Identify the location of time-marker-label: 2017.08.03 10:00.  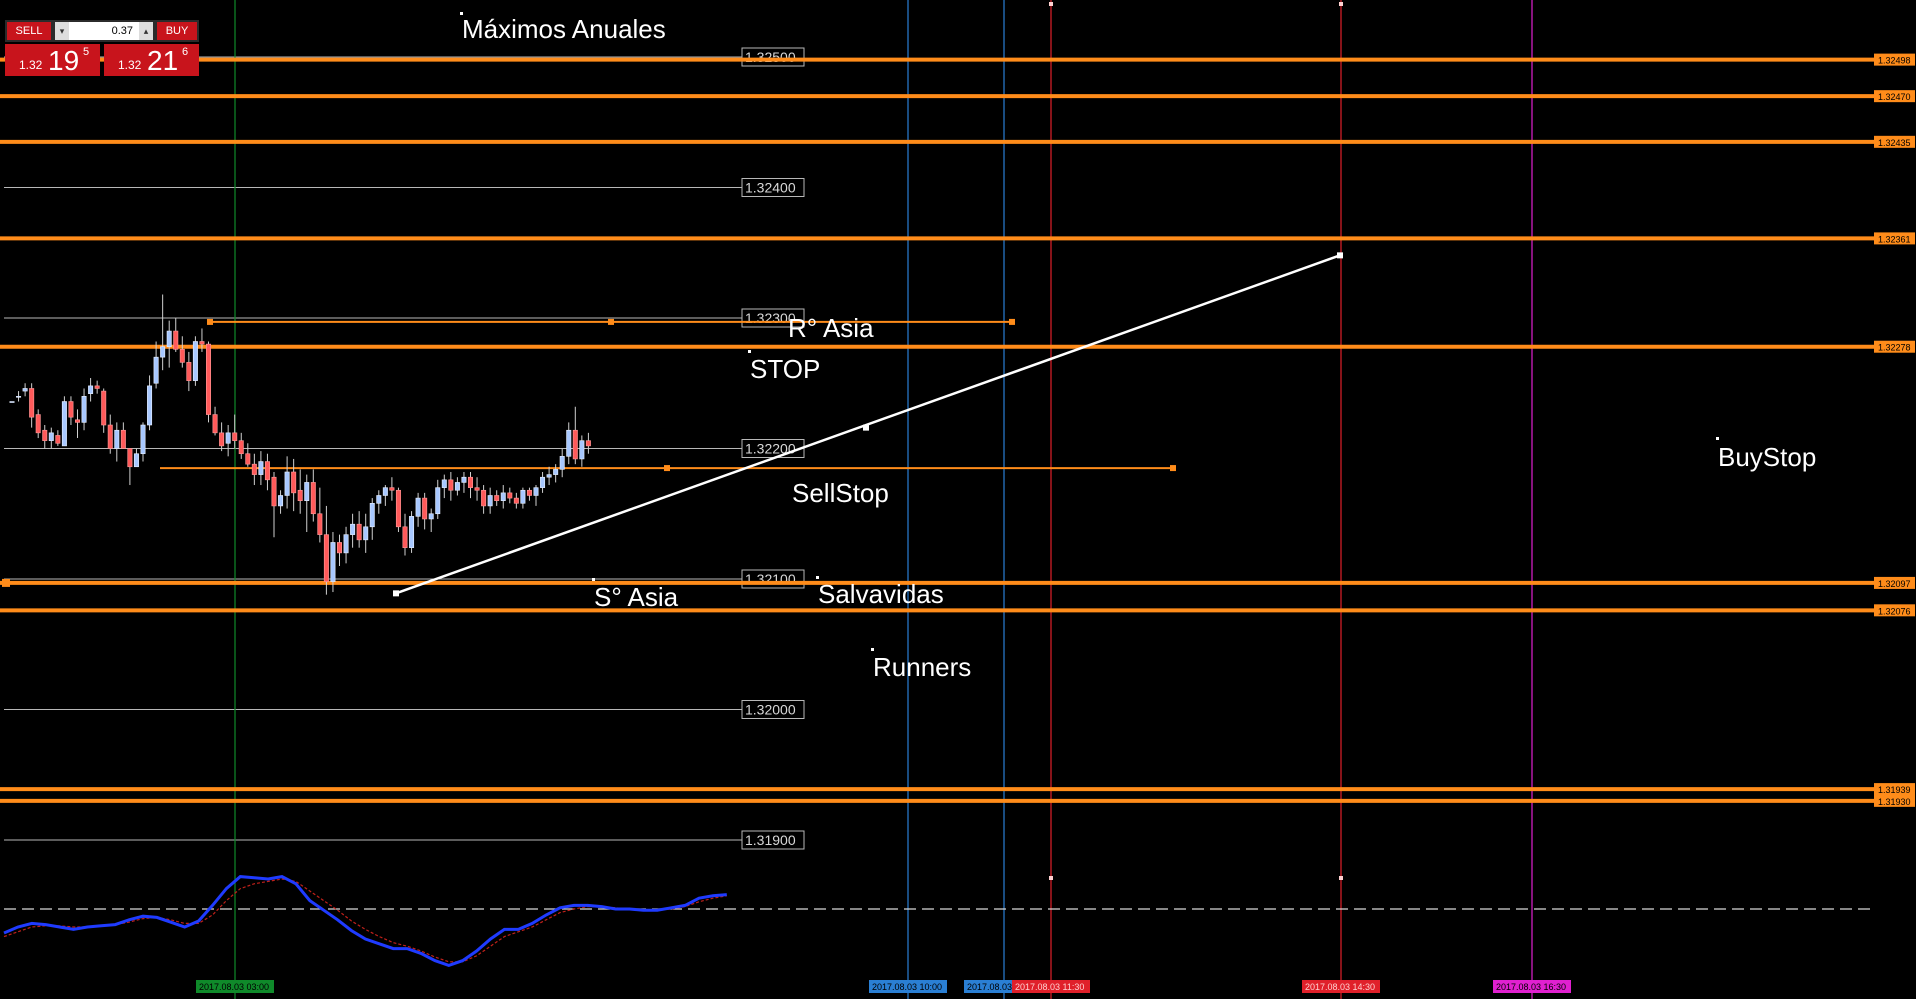
(907, 987).